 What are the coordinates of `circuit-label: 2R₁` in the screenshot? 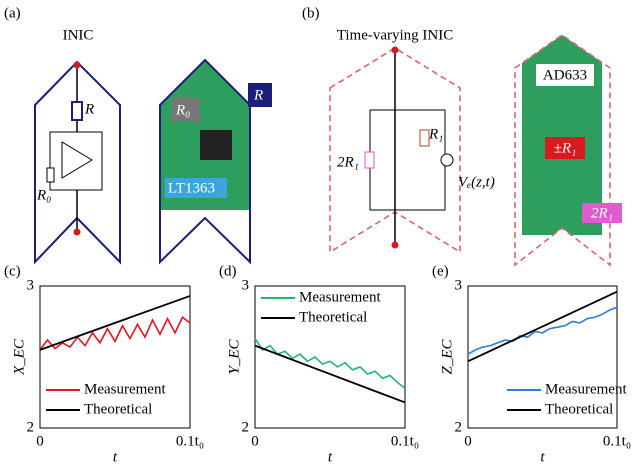 It's located at (348, 162).